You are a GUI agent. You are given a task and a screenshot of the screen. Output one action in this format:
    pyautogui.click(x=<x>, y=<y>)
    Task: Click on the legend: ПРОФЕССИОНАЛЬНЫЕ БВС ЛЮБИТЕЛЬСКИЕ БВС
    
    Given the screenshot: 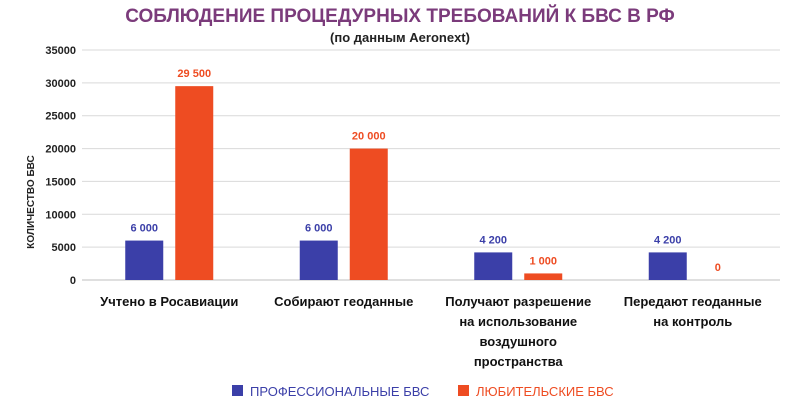 What is the action you would take?
    pyautogui.click(x=423, y=391)
    